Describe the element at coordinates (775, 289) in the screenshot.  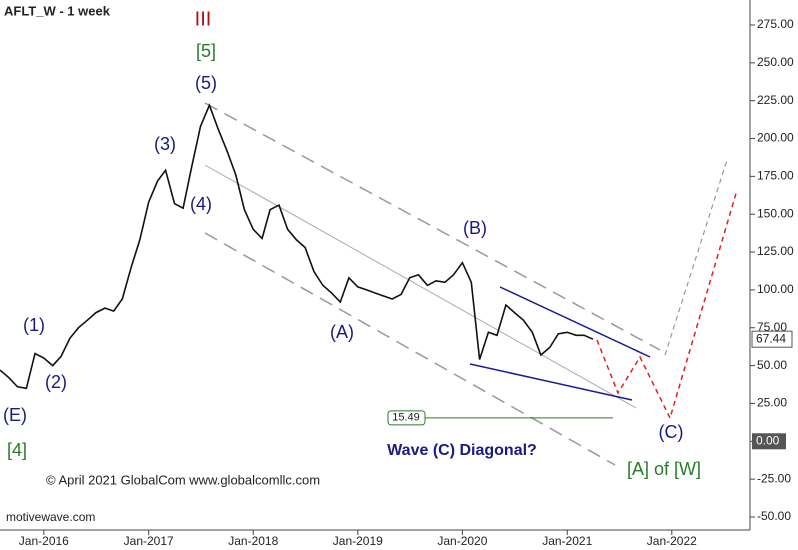
I see `y-tick-label: 100.00` at that location.